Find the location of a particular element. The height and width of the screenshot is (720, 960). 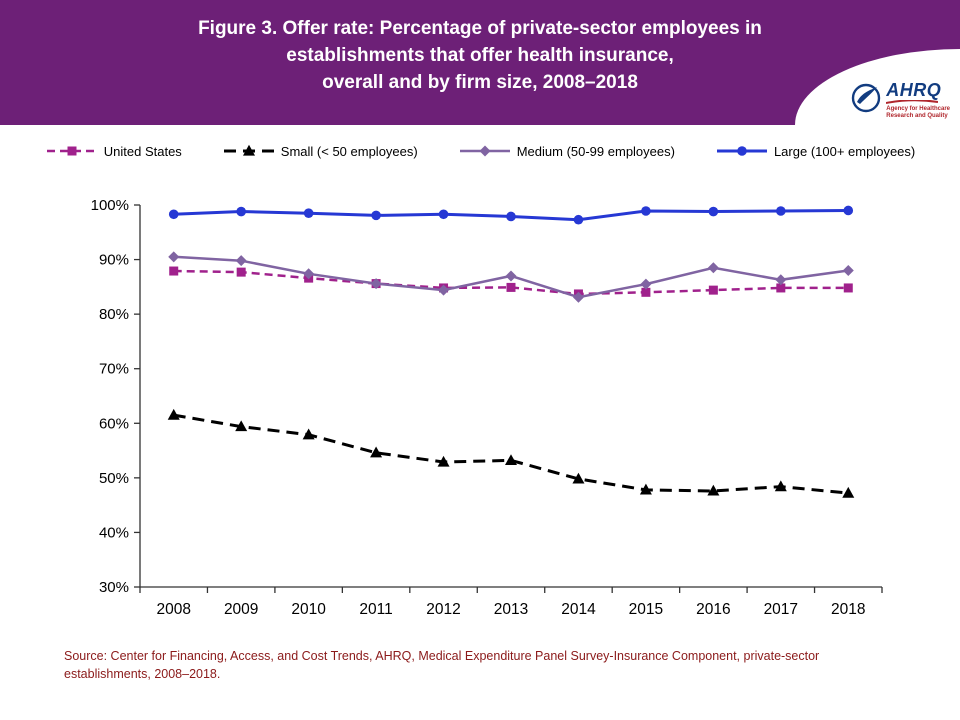

svg-text: 2013 is located at coordinates (511, 609).